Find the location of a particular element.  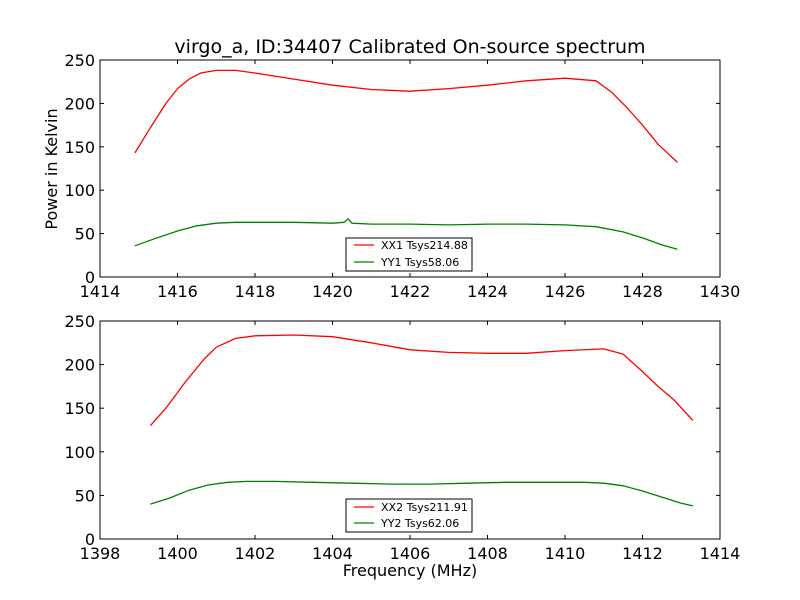

x-tick-label: 1404 is located at coordinates (332, 553).